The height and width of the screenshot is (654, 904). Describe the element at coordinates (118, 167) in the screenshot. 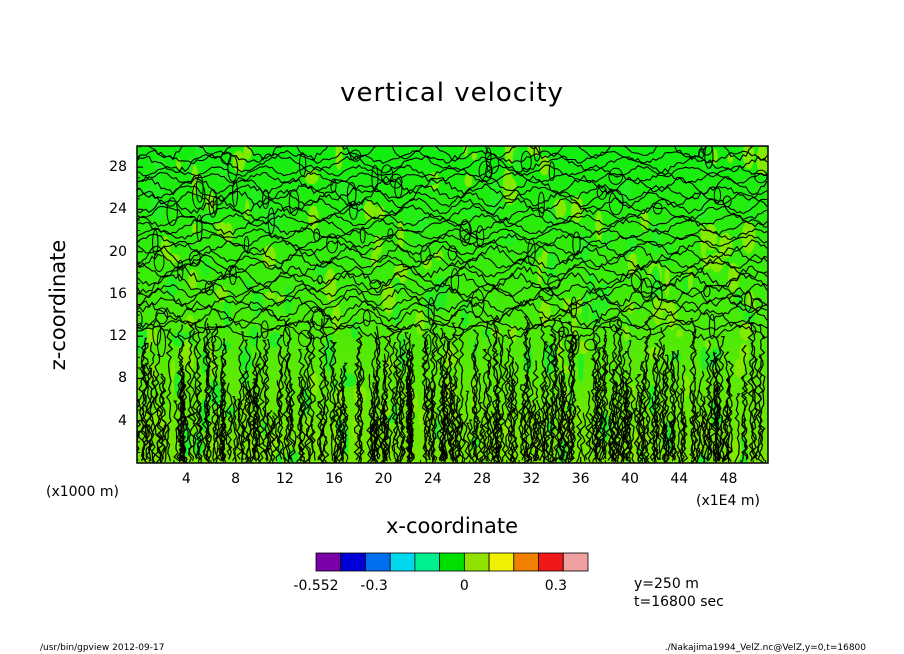

I see `y-tick-label: 28` at that location.